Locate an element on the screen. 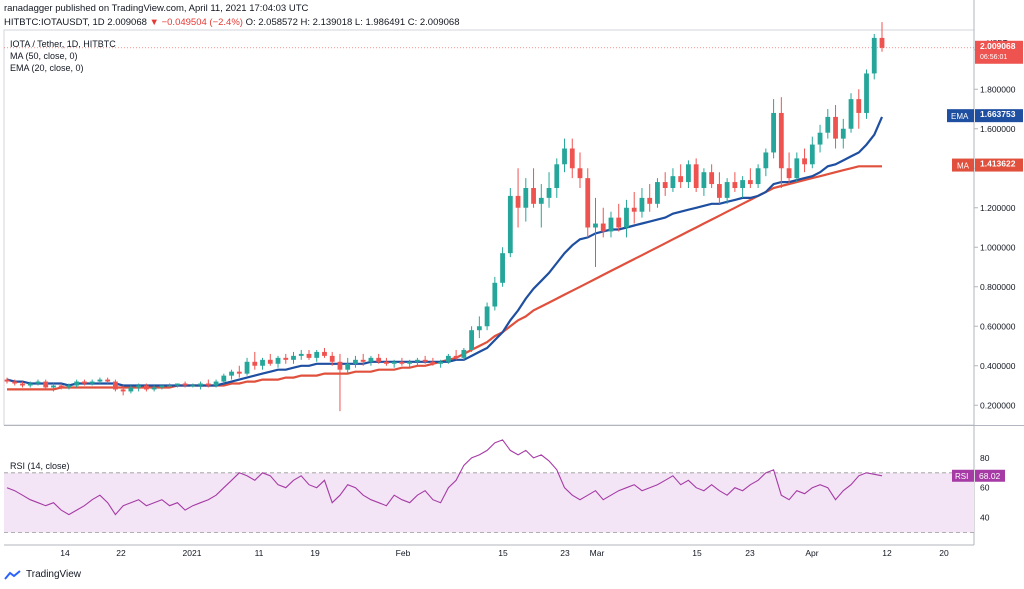 The height and width of the screenshot is (589, 1024). rsi-tick-label: 60 is located at coordinates (985, 488).